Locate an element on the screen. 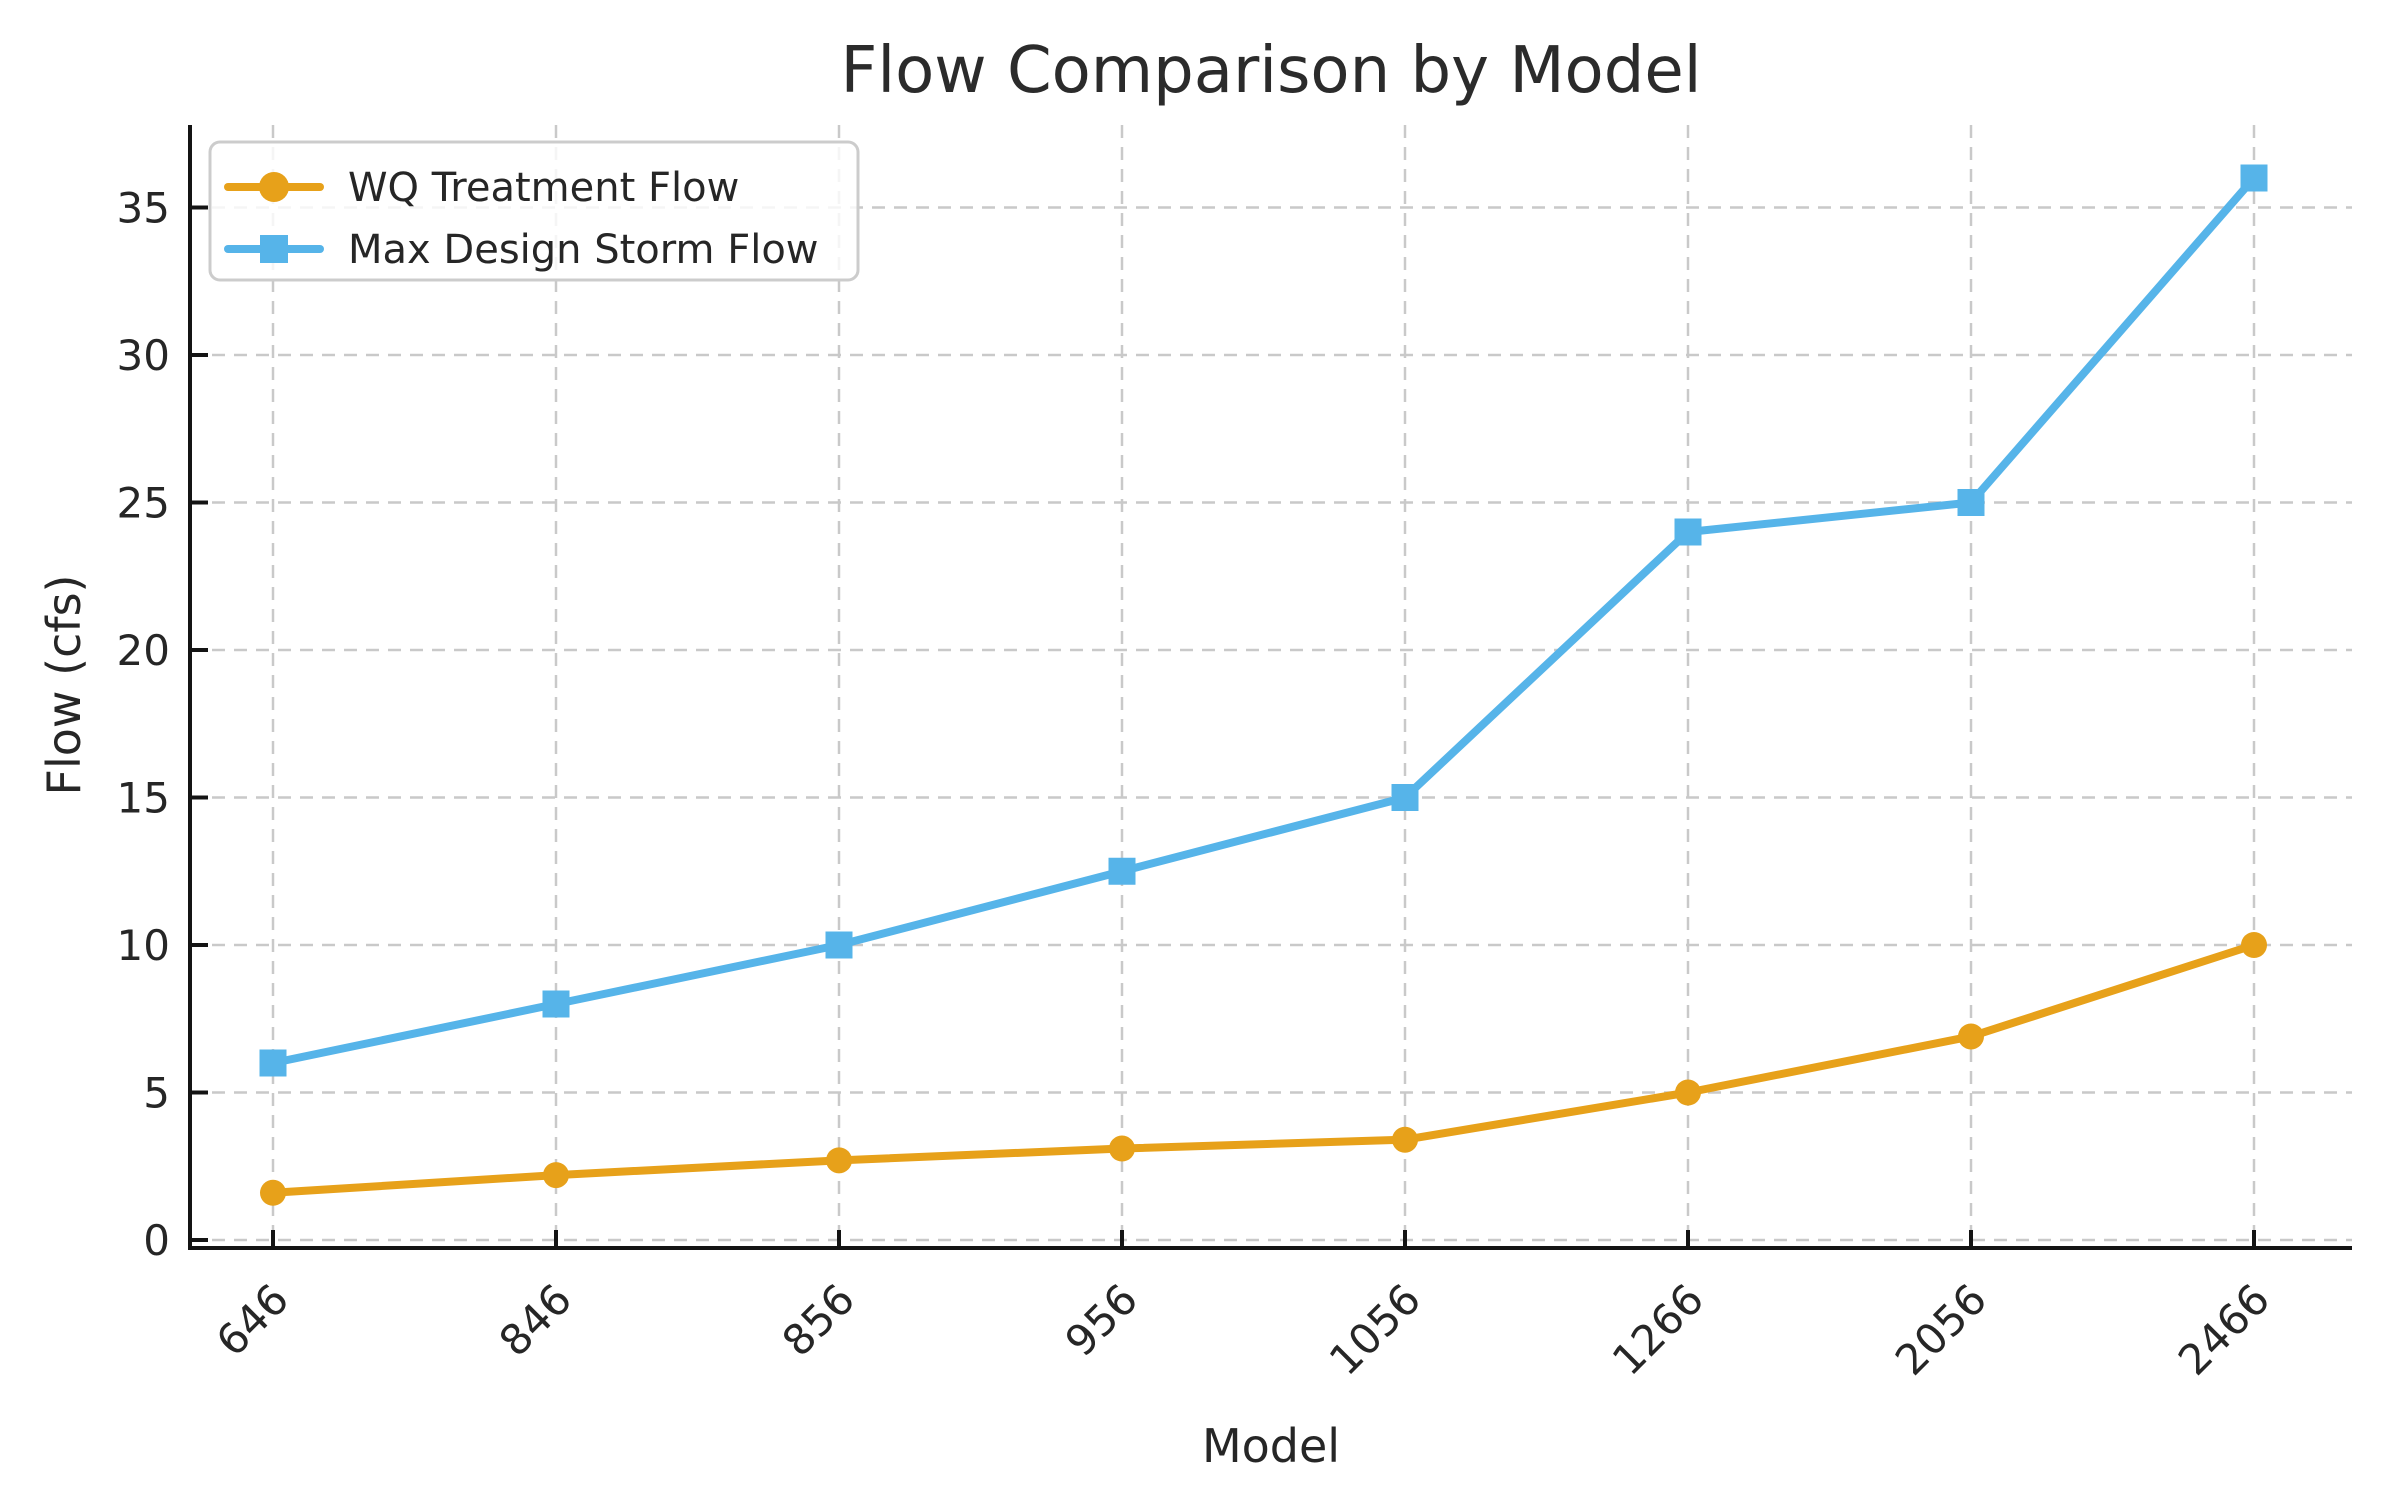 The image size is (2400, 1500). series-line-wq-treatment-flow is located at coordinates (1263, 1069).